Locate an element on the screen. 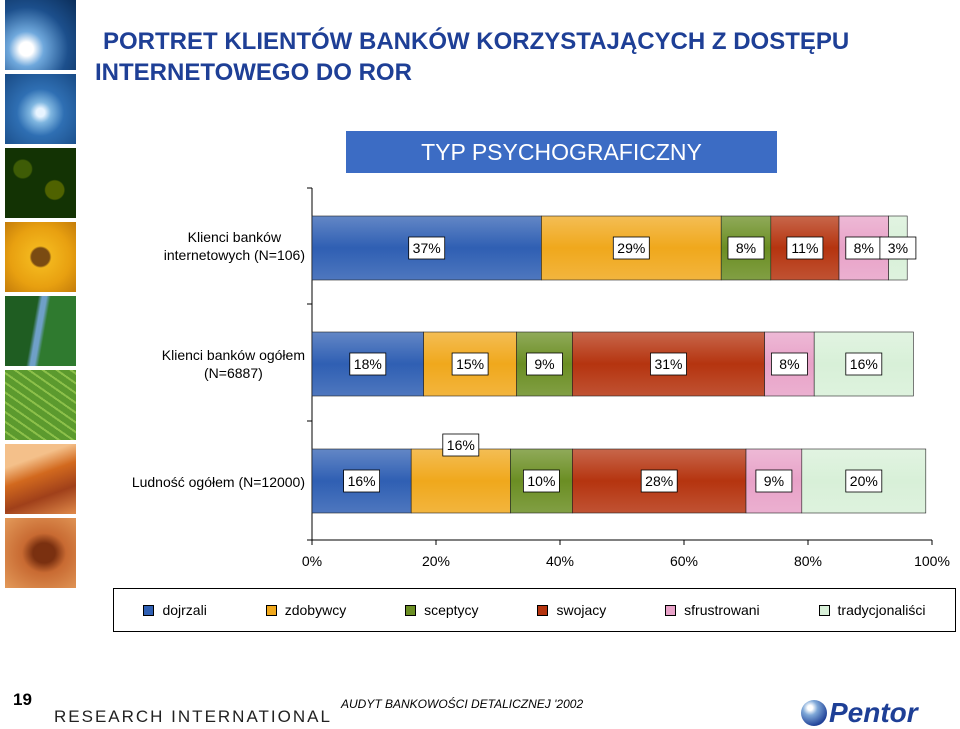 Image resolution: width=960 pixels, height=729 pixels. data-label: 20% is located at coordinates (864, 481).